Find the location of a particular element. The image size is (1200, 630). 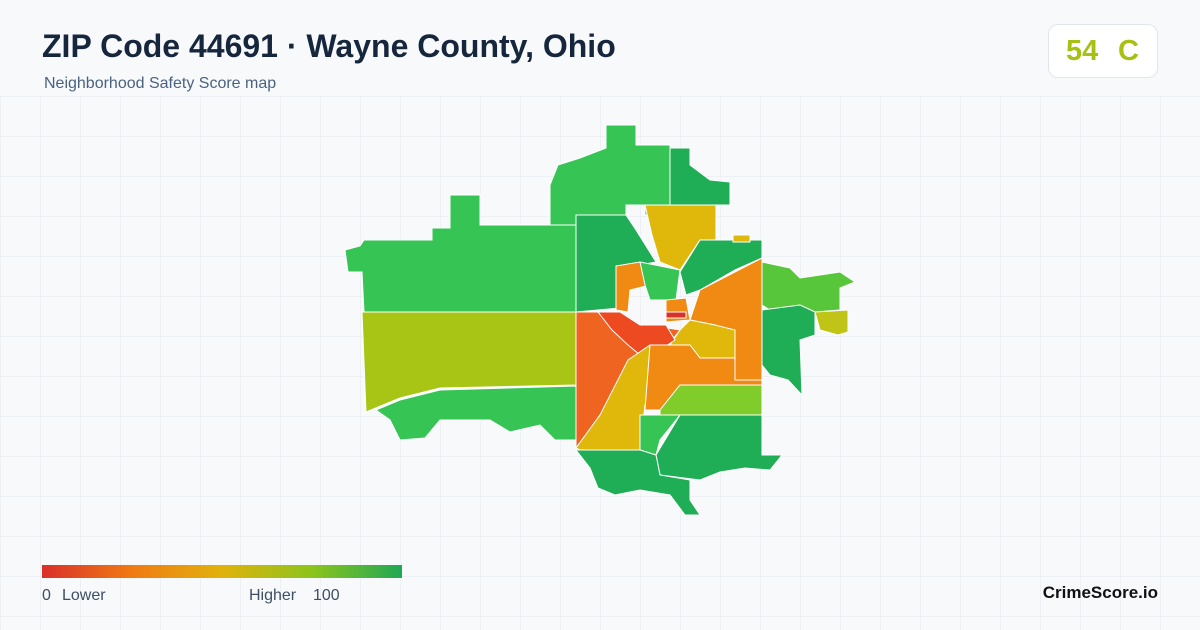

score-box is located at coordinates (1103, 51).